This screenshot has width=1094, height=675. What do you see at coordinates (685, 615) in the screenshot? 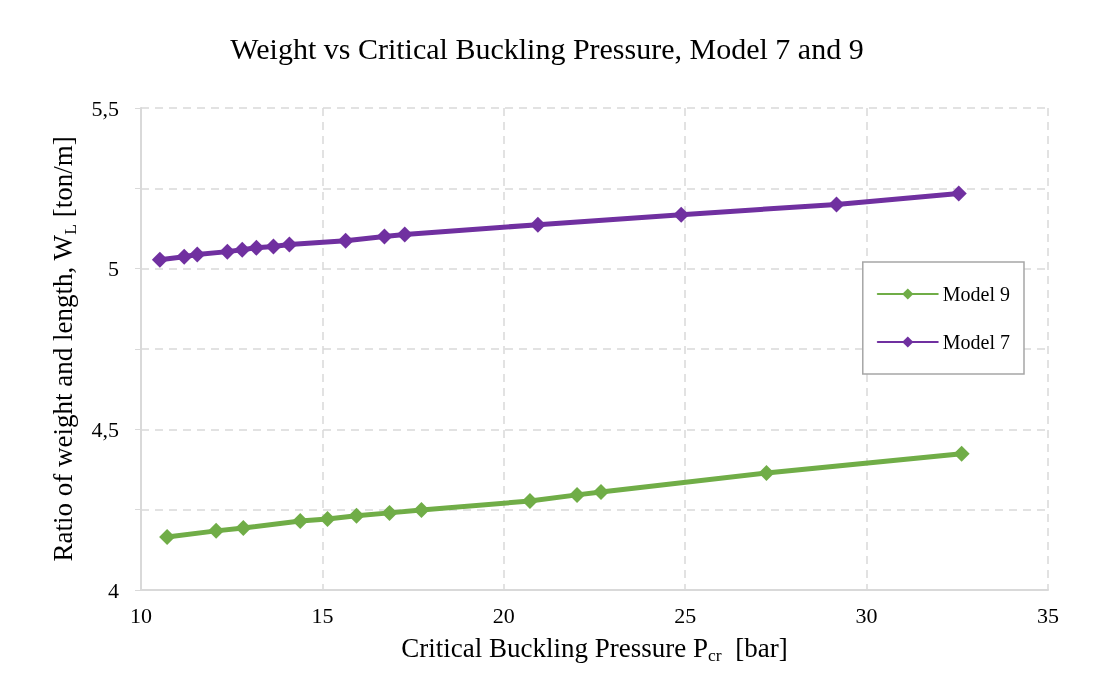
I see `x-tick-label: 25` at bounding box center [685, 615].